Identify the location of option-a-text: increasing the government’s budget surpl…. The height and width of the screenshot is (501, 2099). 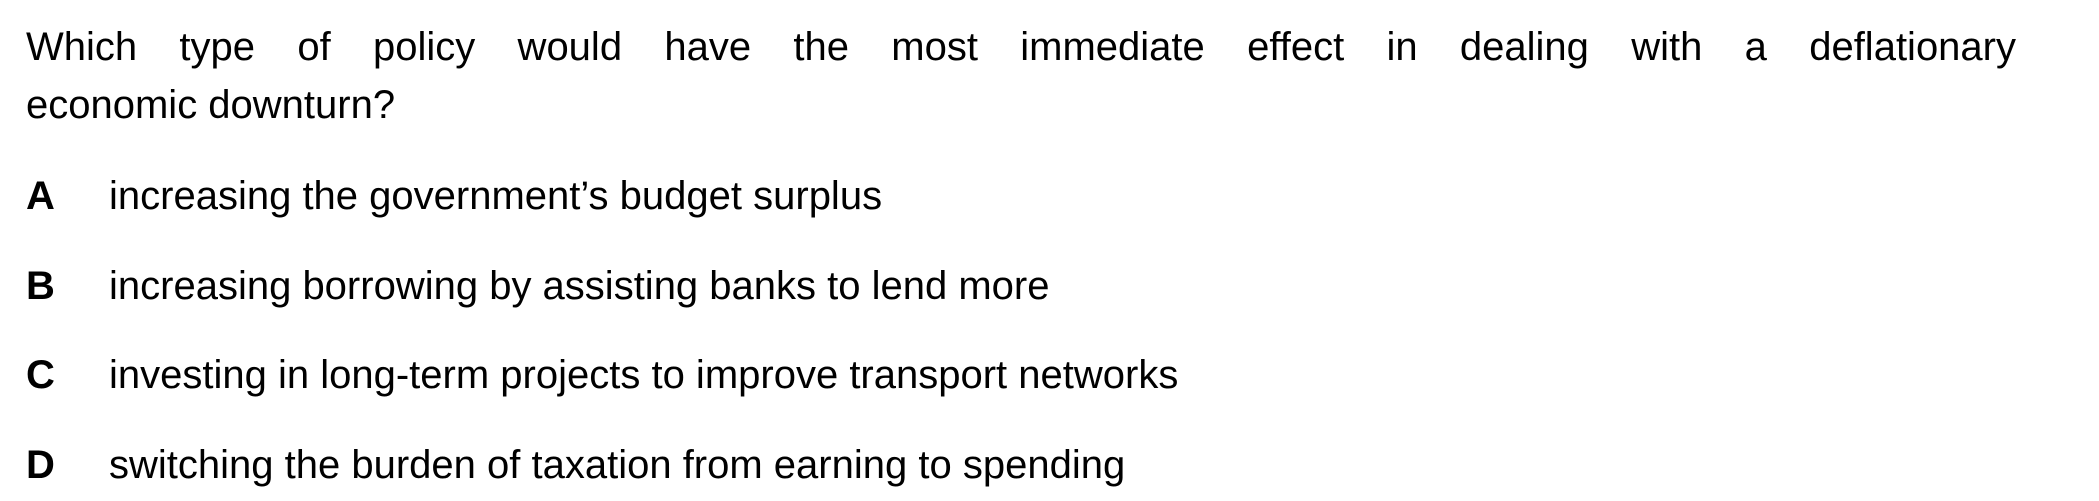
(496, 196).